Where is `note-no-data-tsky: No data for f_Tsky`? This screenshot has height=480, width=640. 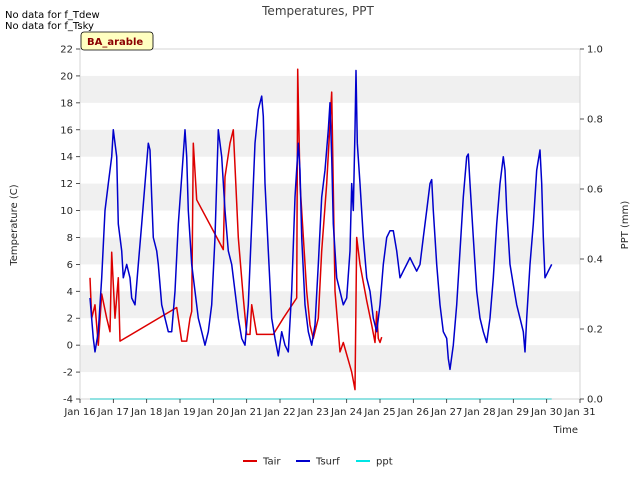
note-no-data-tsky: No data for f_Tsky is located at coordinates (49, 26).